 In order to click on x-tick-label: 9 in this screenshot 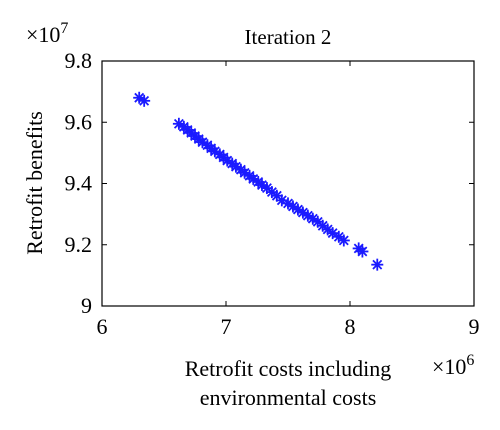, I will do `click(474, 326)`.